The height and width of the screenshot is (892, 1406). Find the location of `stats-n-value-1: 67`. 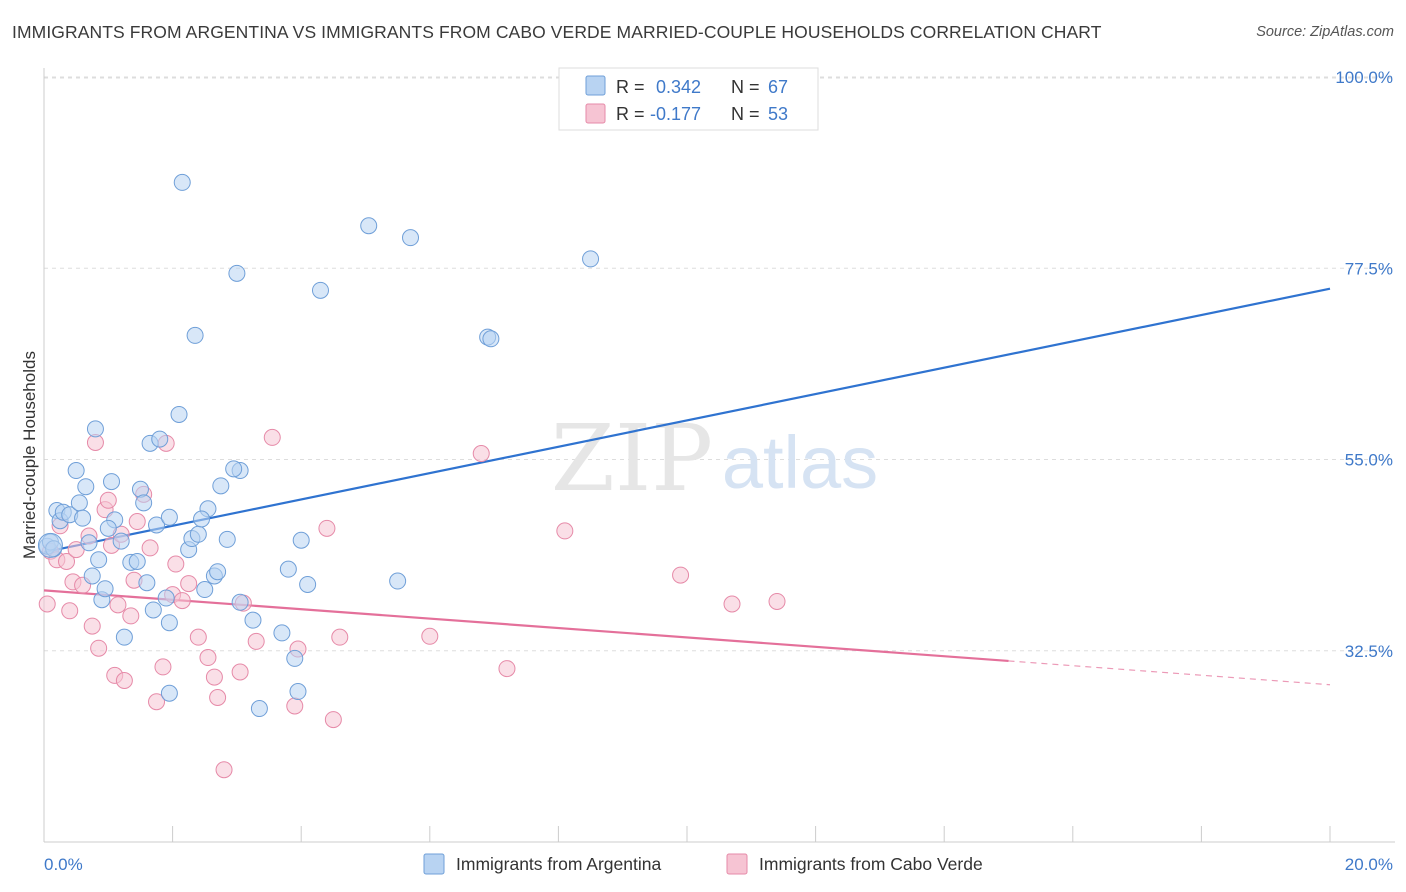

stats-n-value-1: 67 is located at coordinates (778, 87).